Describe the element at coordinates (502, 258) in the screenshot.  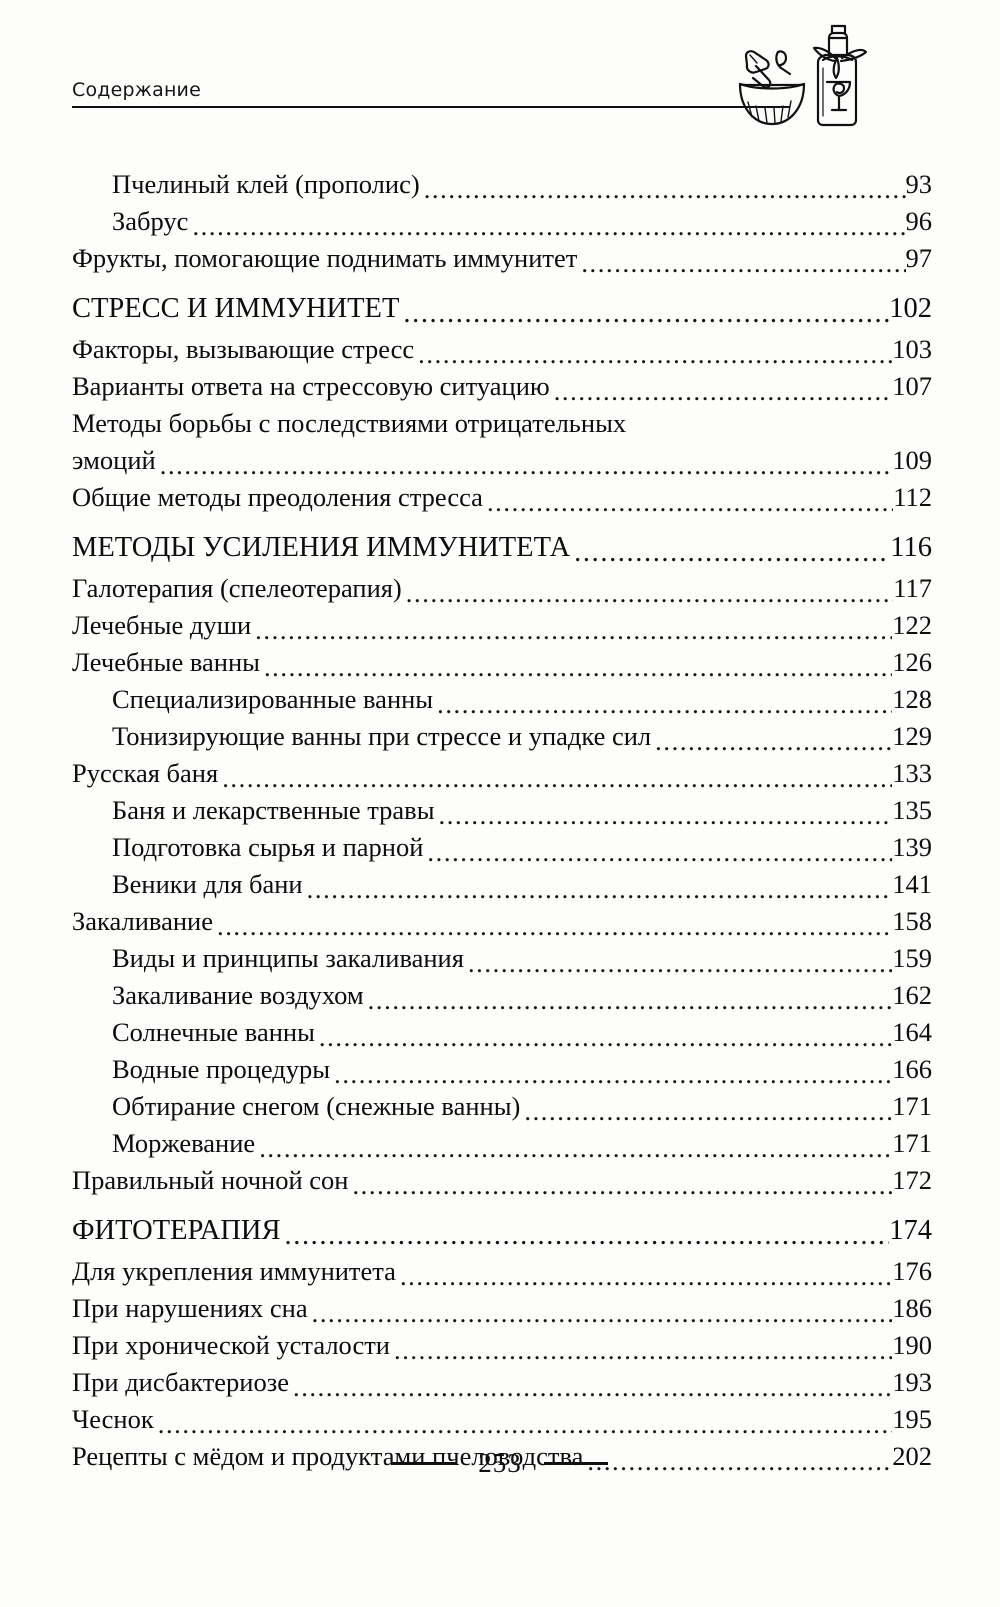
I see `toc-entry: Фрукты, помогающие поднимать иммунитет 97` at that location.